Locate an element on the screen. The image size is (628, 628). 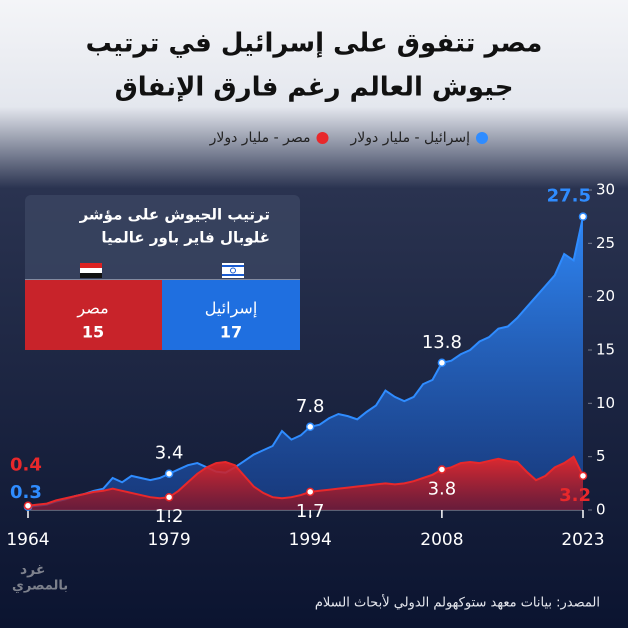
data-label: 0.3 is located at coordinates (26, 492).